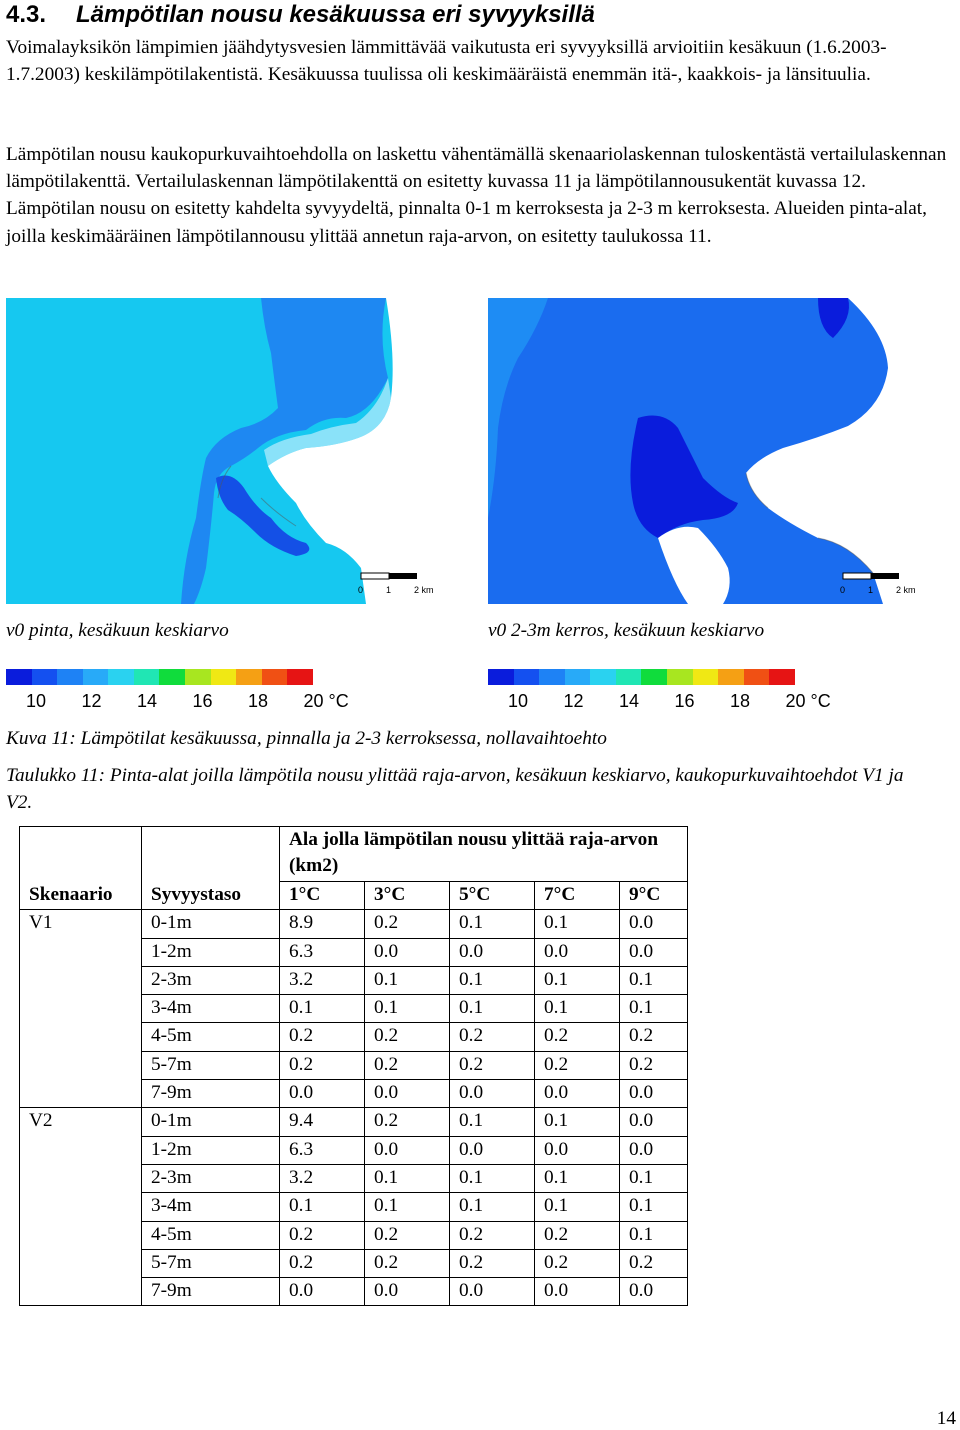  I want to click on page-number: 14, so click(946, 1418).